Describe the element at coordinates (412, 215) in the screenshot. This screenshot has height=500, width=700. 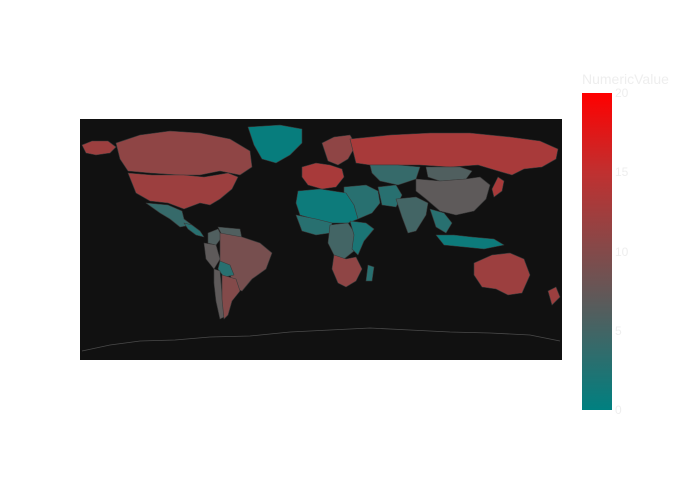
I see `country-south-asia: South Asia: 5` at that location.